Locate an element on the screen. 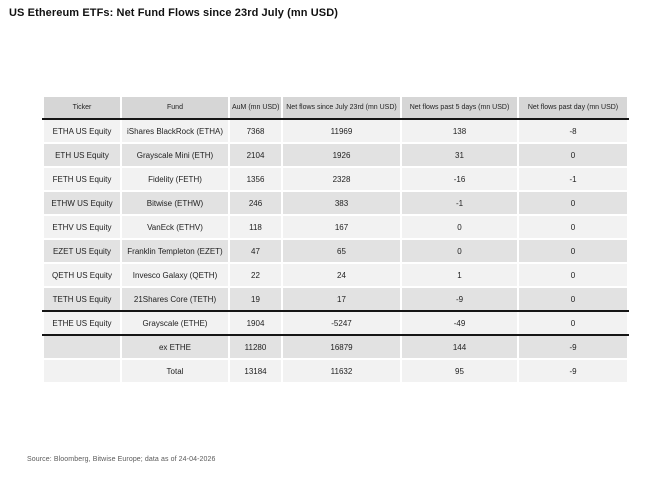 The image size is (671, 480). cell-aum: 19 is located at coordinates (255, 299).